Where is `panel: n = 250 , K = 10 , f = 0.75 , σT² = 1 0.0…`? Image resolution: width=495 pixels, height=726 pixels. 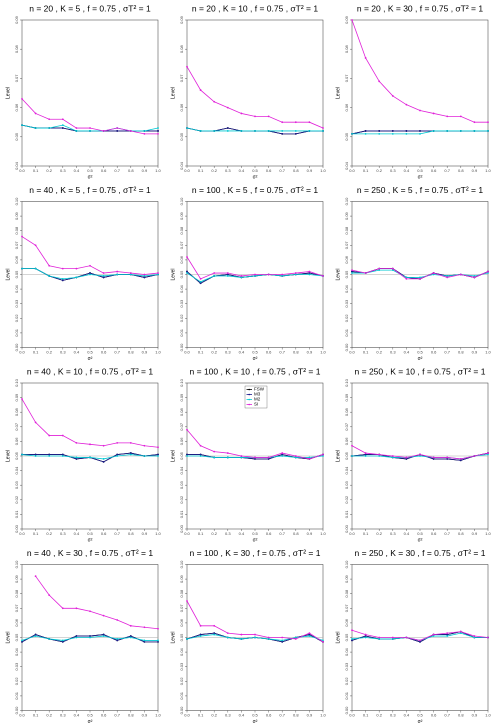 panel: n = 250 , K = 10 , f = 0.75 , σT² = 1 0.0… is located at coordinates (413, 454).